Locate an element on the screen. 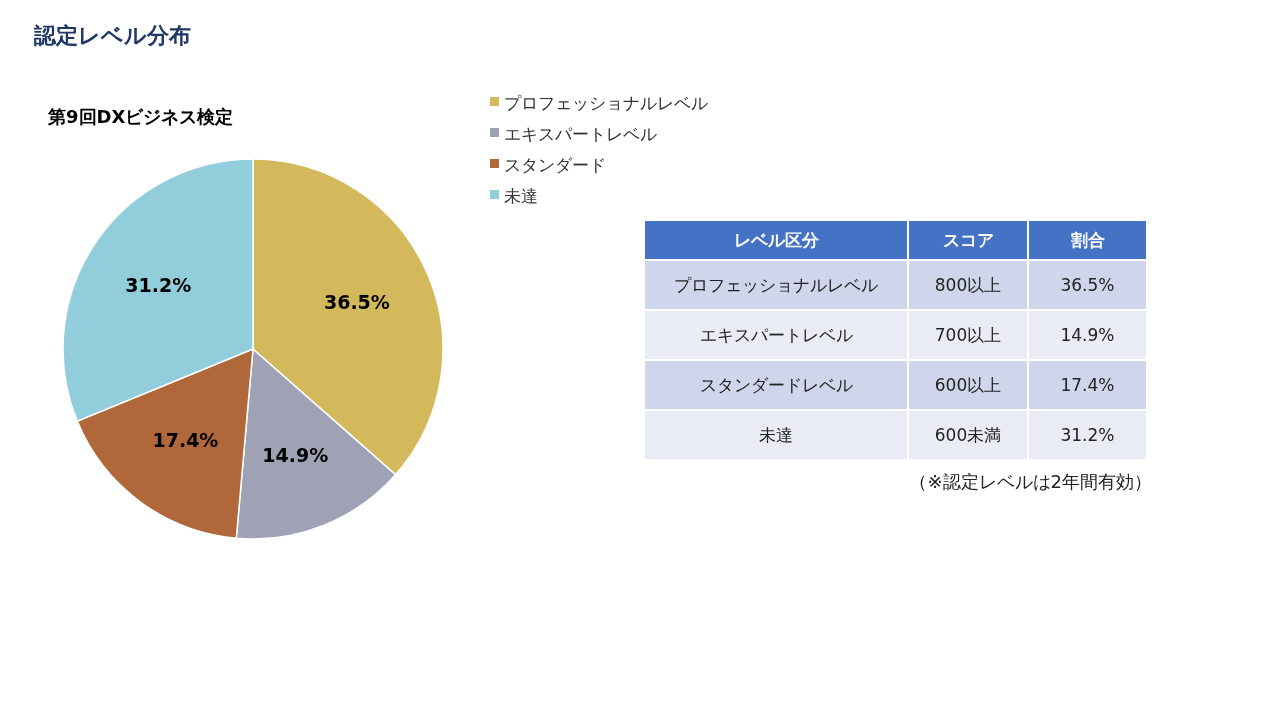 The height and width of the screenshot is (720, 1280). text: 割合 is located at coordinates (1087, 239).